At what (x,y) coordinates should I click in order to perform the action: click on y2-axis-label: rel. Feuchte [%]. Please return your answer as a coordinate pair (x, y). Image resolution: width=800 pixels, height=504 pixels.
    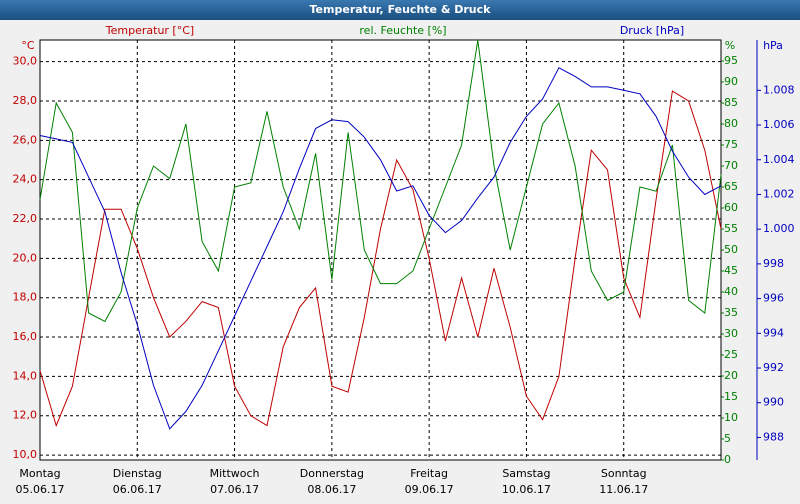
    Looking at the image, I should click on (402, 30).